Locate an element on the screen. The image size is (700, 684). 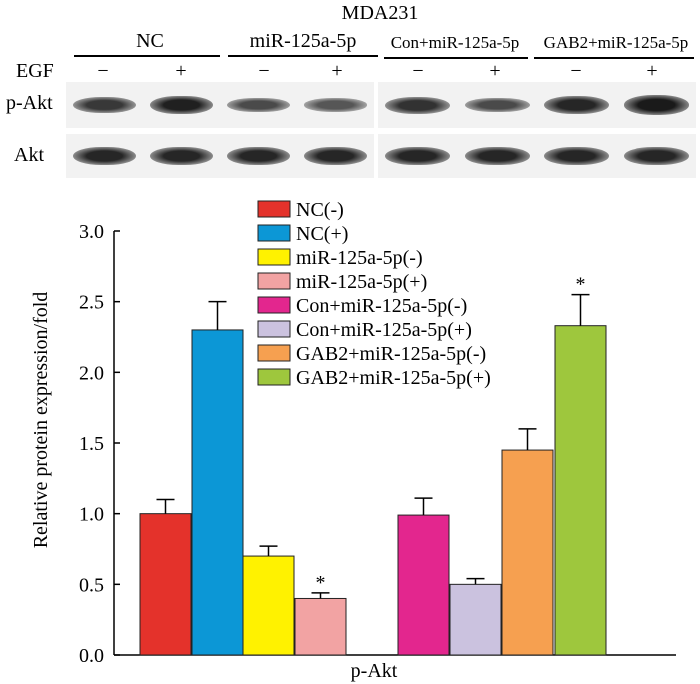
egf-sign-8: + is located at coordinates (652, 71).